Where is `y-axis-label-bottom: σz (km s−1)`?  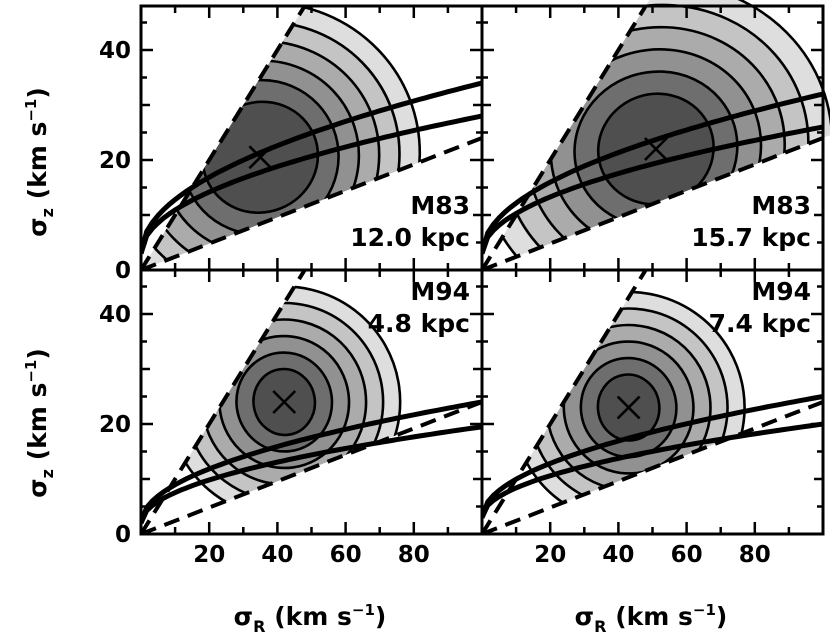
y-axis-label-bottom: σz (km s−1) is located at coordinates (39, 423).